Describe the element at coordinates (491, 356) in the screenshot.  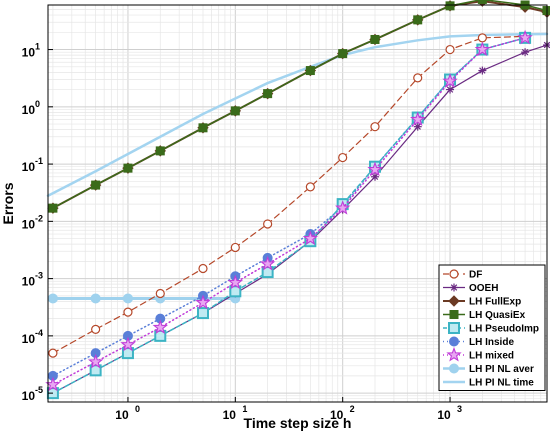
I see `legend-label-lh-mixed: LH mixed` at that location.